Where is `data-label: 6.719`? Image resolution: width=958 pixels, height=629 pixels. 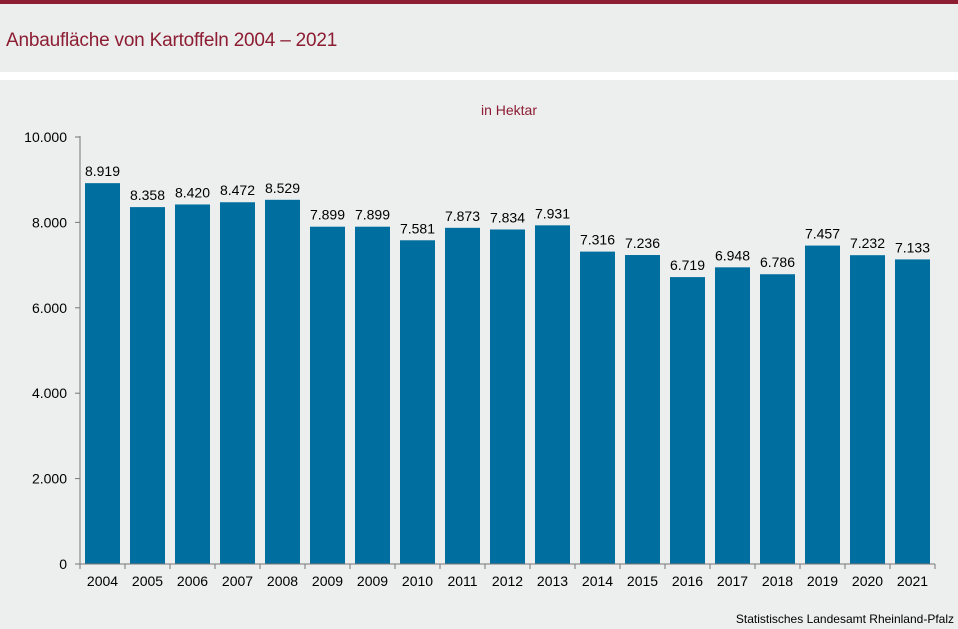
data-label: 6.719 is located at coordinates (687, 265).